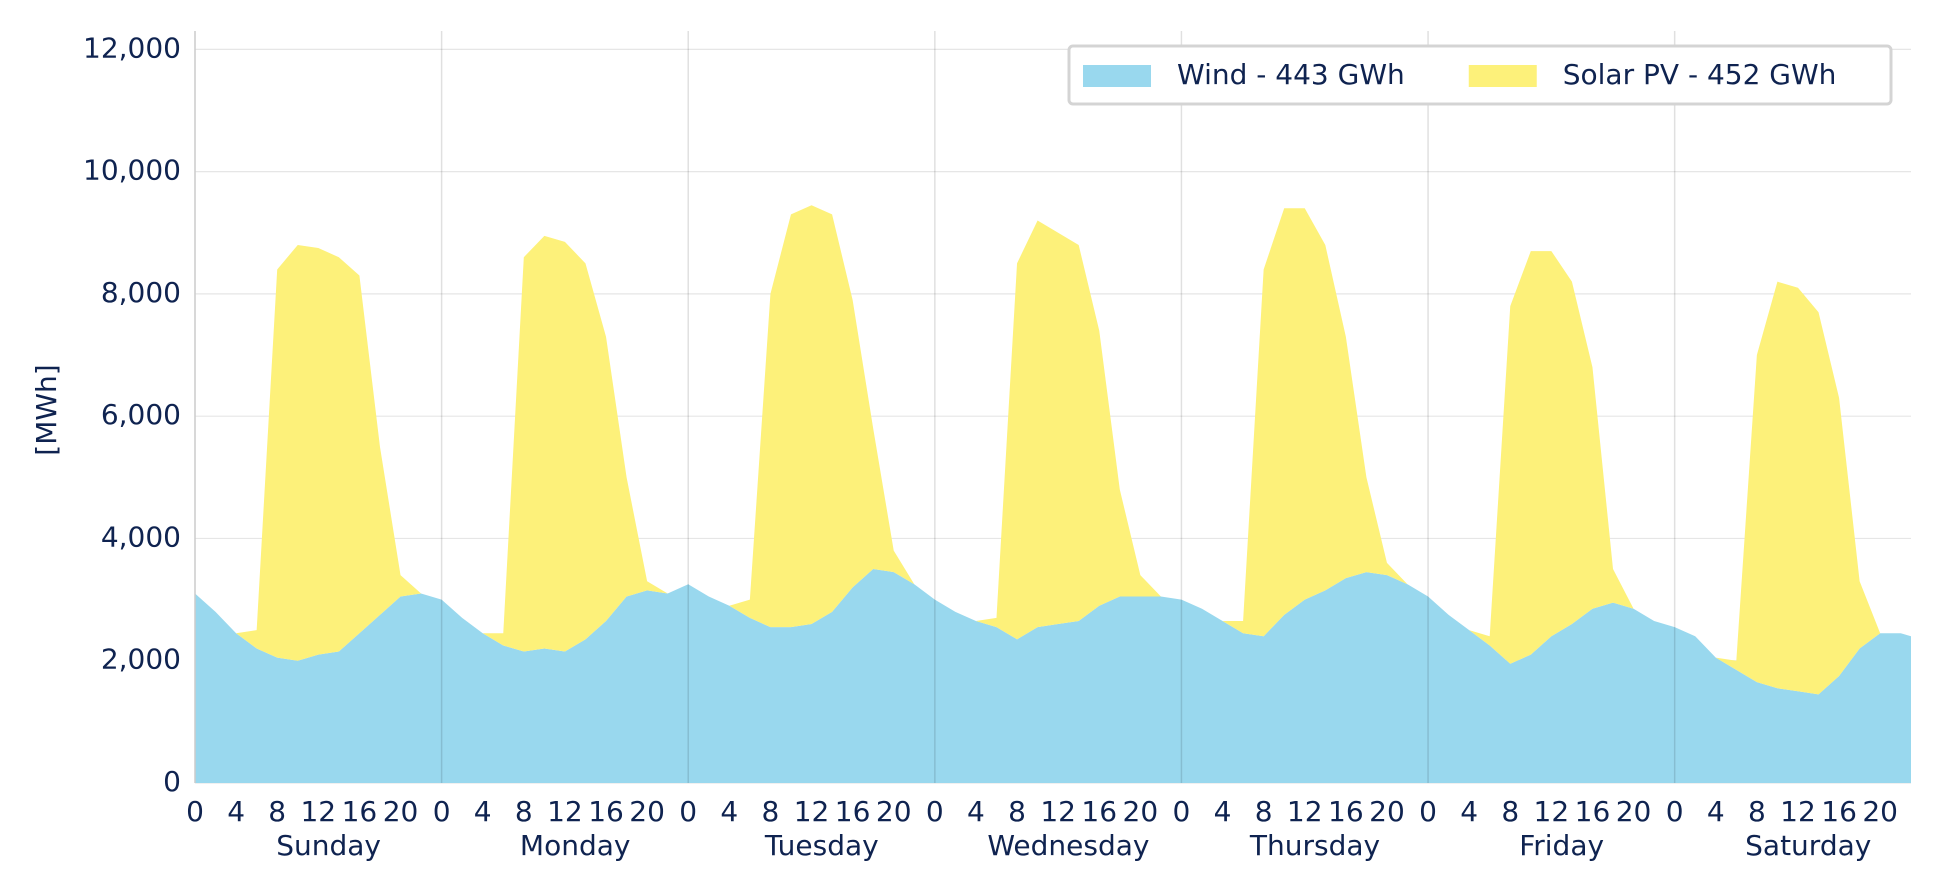 The height and width of the screenshot is (894, 1940). What do you see at coordinates (821, 845) in the screenshot?
I see `day-label: Tuesday` at bounding box center [821, 845].